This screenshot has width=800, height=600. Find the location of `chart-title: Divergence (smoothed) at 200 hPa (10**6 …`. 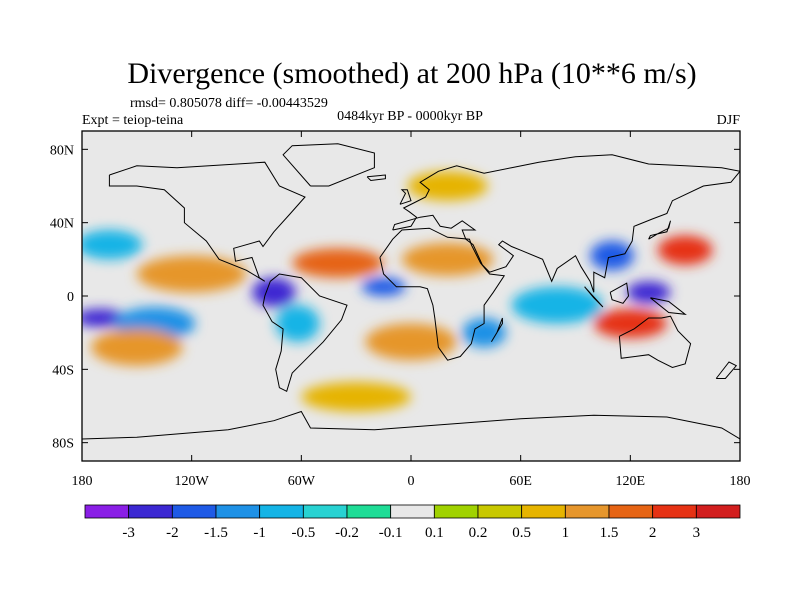

chart-title: Divergence (smoothed) at 200 hPa (10**6 … is located at coordinates (411, 73).